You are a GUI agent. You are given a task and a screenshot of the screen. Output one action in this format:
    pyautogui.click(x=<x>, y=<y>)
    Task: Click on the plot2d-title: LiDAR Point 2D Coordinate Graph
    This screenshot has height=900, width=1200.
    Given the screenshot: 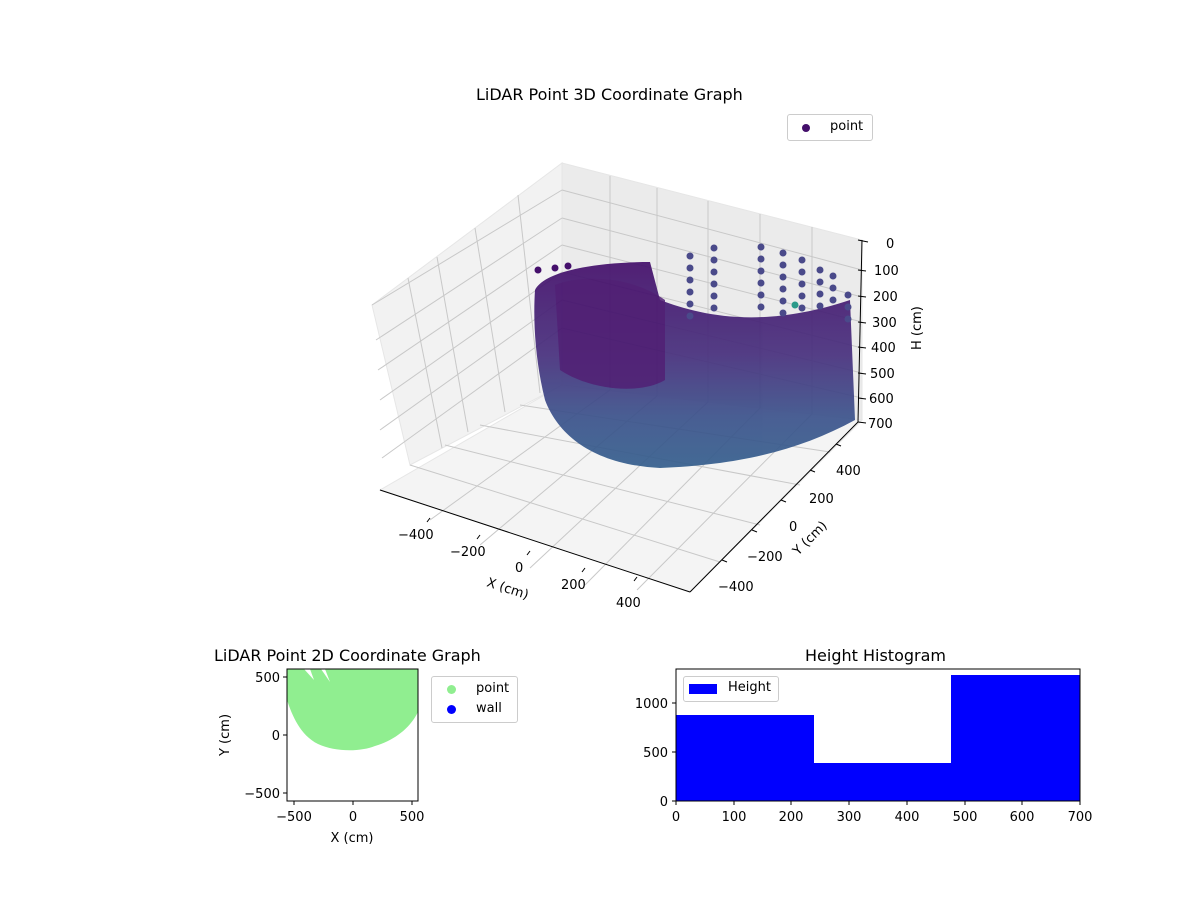 What is the action you would take?
    pyautogui.click(x=347, y=655)
    